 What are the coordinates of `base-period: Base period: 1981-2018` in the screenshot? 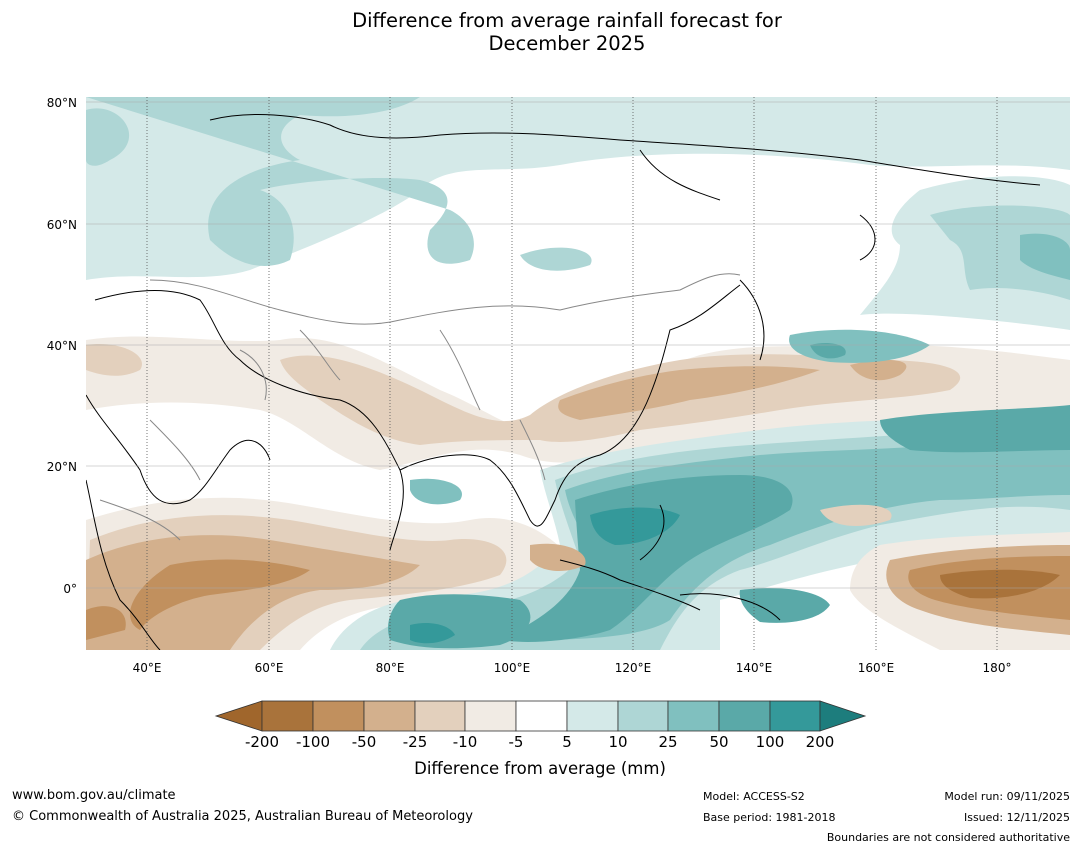 It's located at (769, 817).